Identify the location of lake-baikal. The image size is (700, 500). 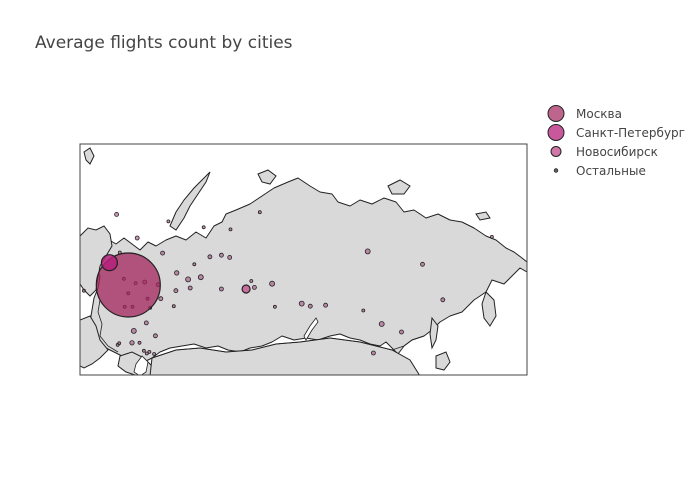
(311, 329).